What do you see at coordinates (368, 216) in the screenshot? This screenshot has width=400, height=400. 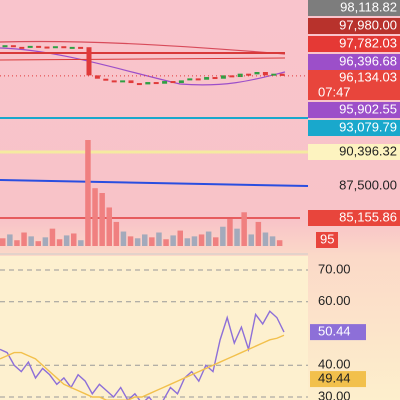 I see `price-label: 85,155.86` at bounding box center [368, 216].